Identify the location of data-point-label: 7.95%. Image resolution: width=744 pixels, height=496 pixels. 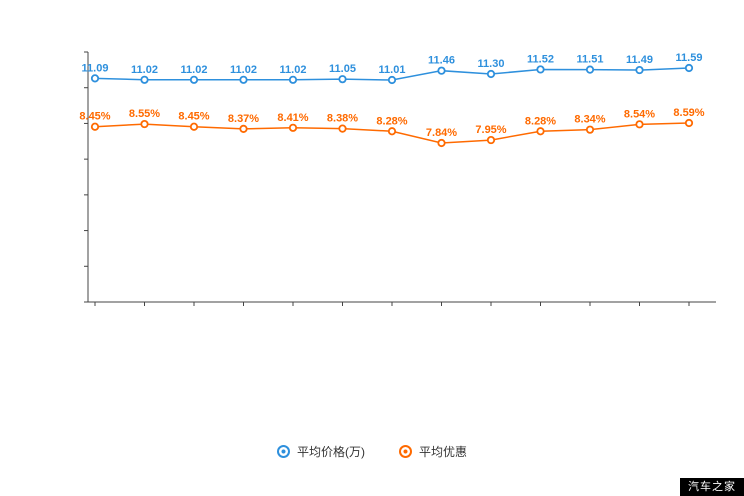
(490, 130).